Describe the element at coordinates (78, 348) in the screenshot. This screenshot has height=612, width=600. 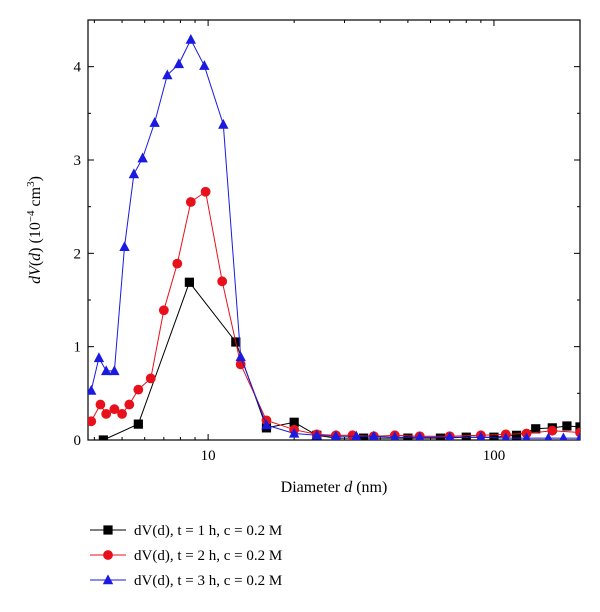
I see `y-tick-label: 1` at that location.